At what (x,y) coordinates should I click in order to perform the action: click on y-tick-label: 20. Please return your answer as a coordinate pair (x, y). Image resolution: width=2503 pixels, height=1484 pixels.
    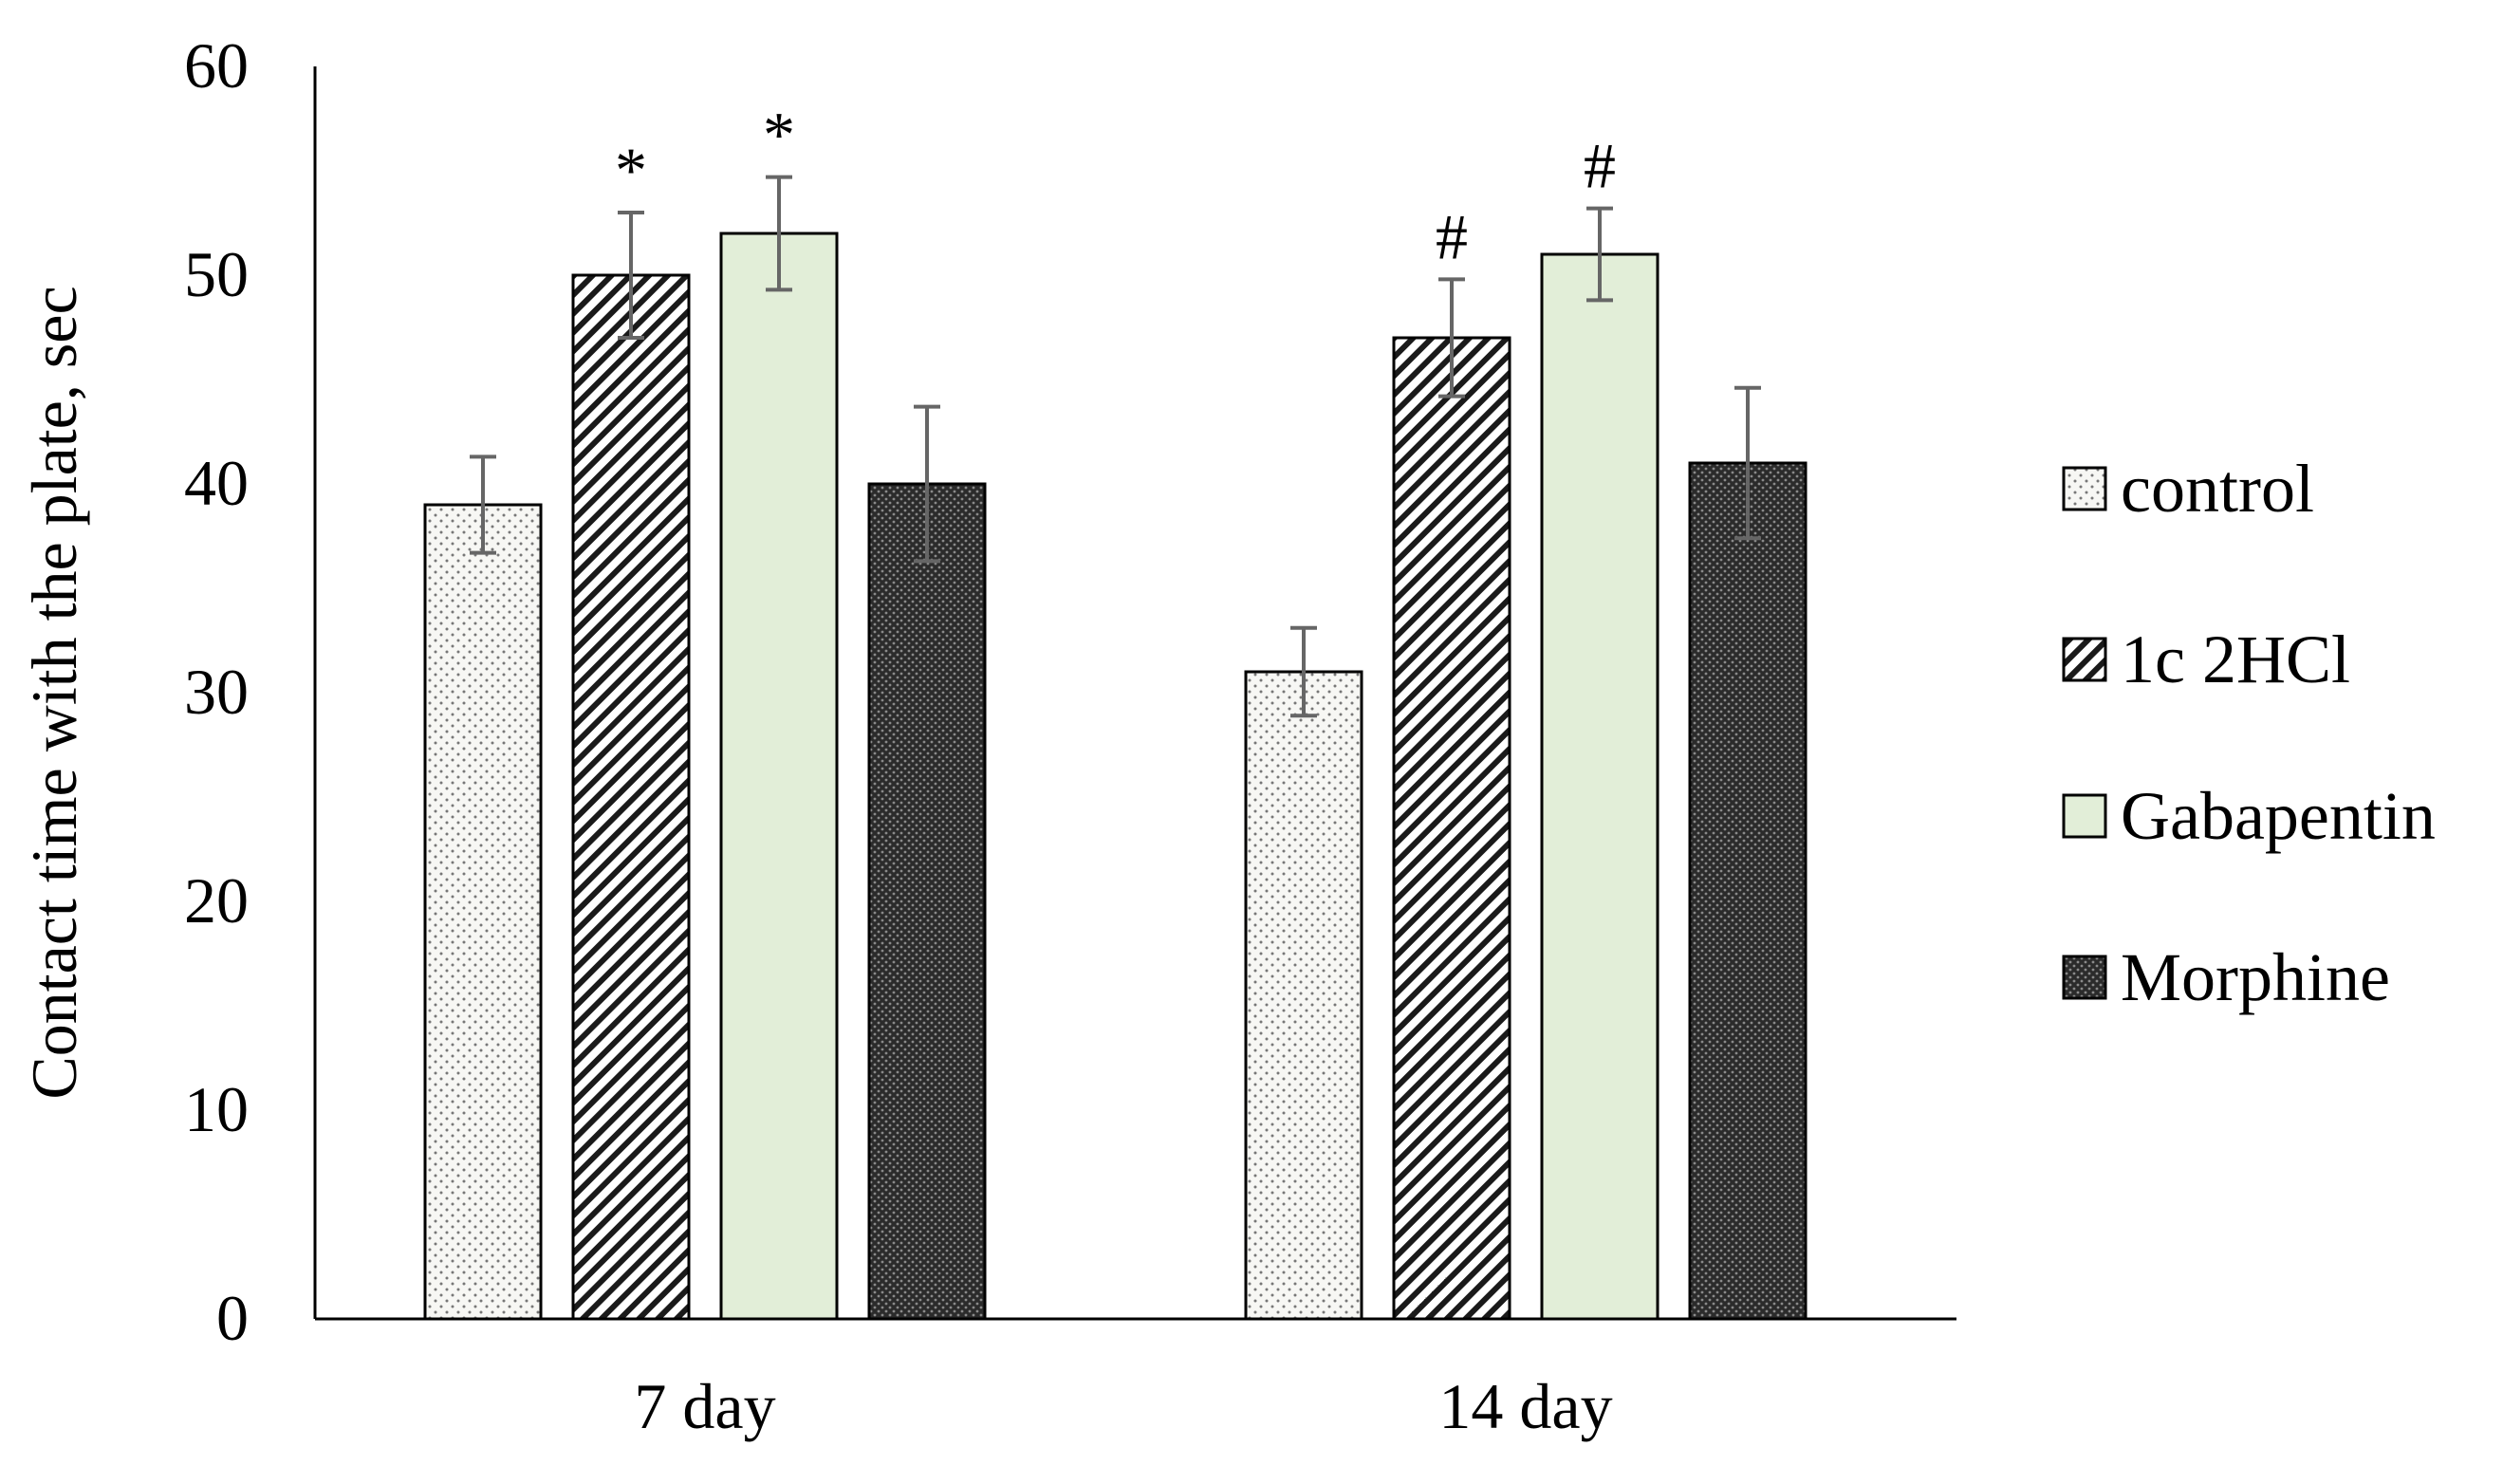
    Looking at the image, I should click on (216, 900).